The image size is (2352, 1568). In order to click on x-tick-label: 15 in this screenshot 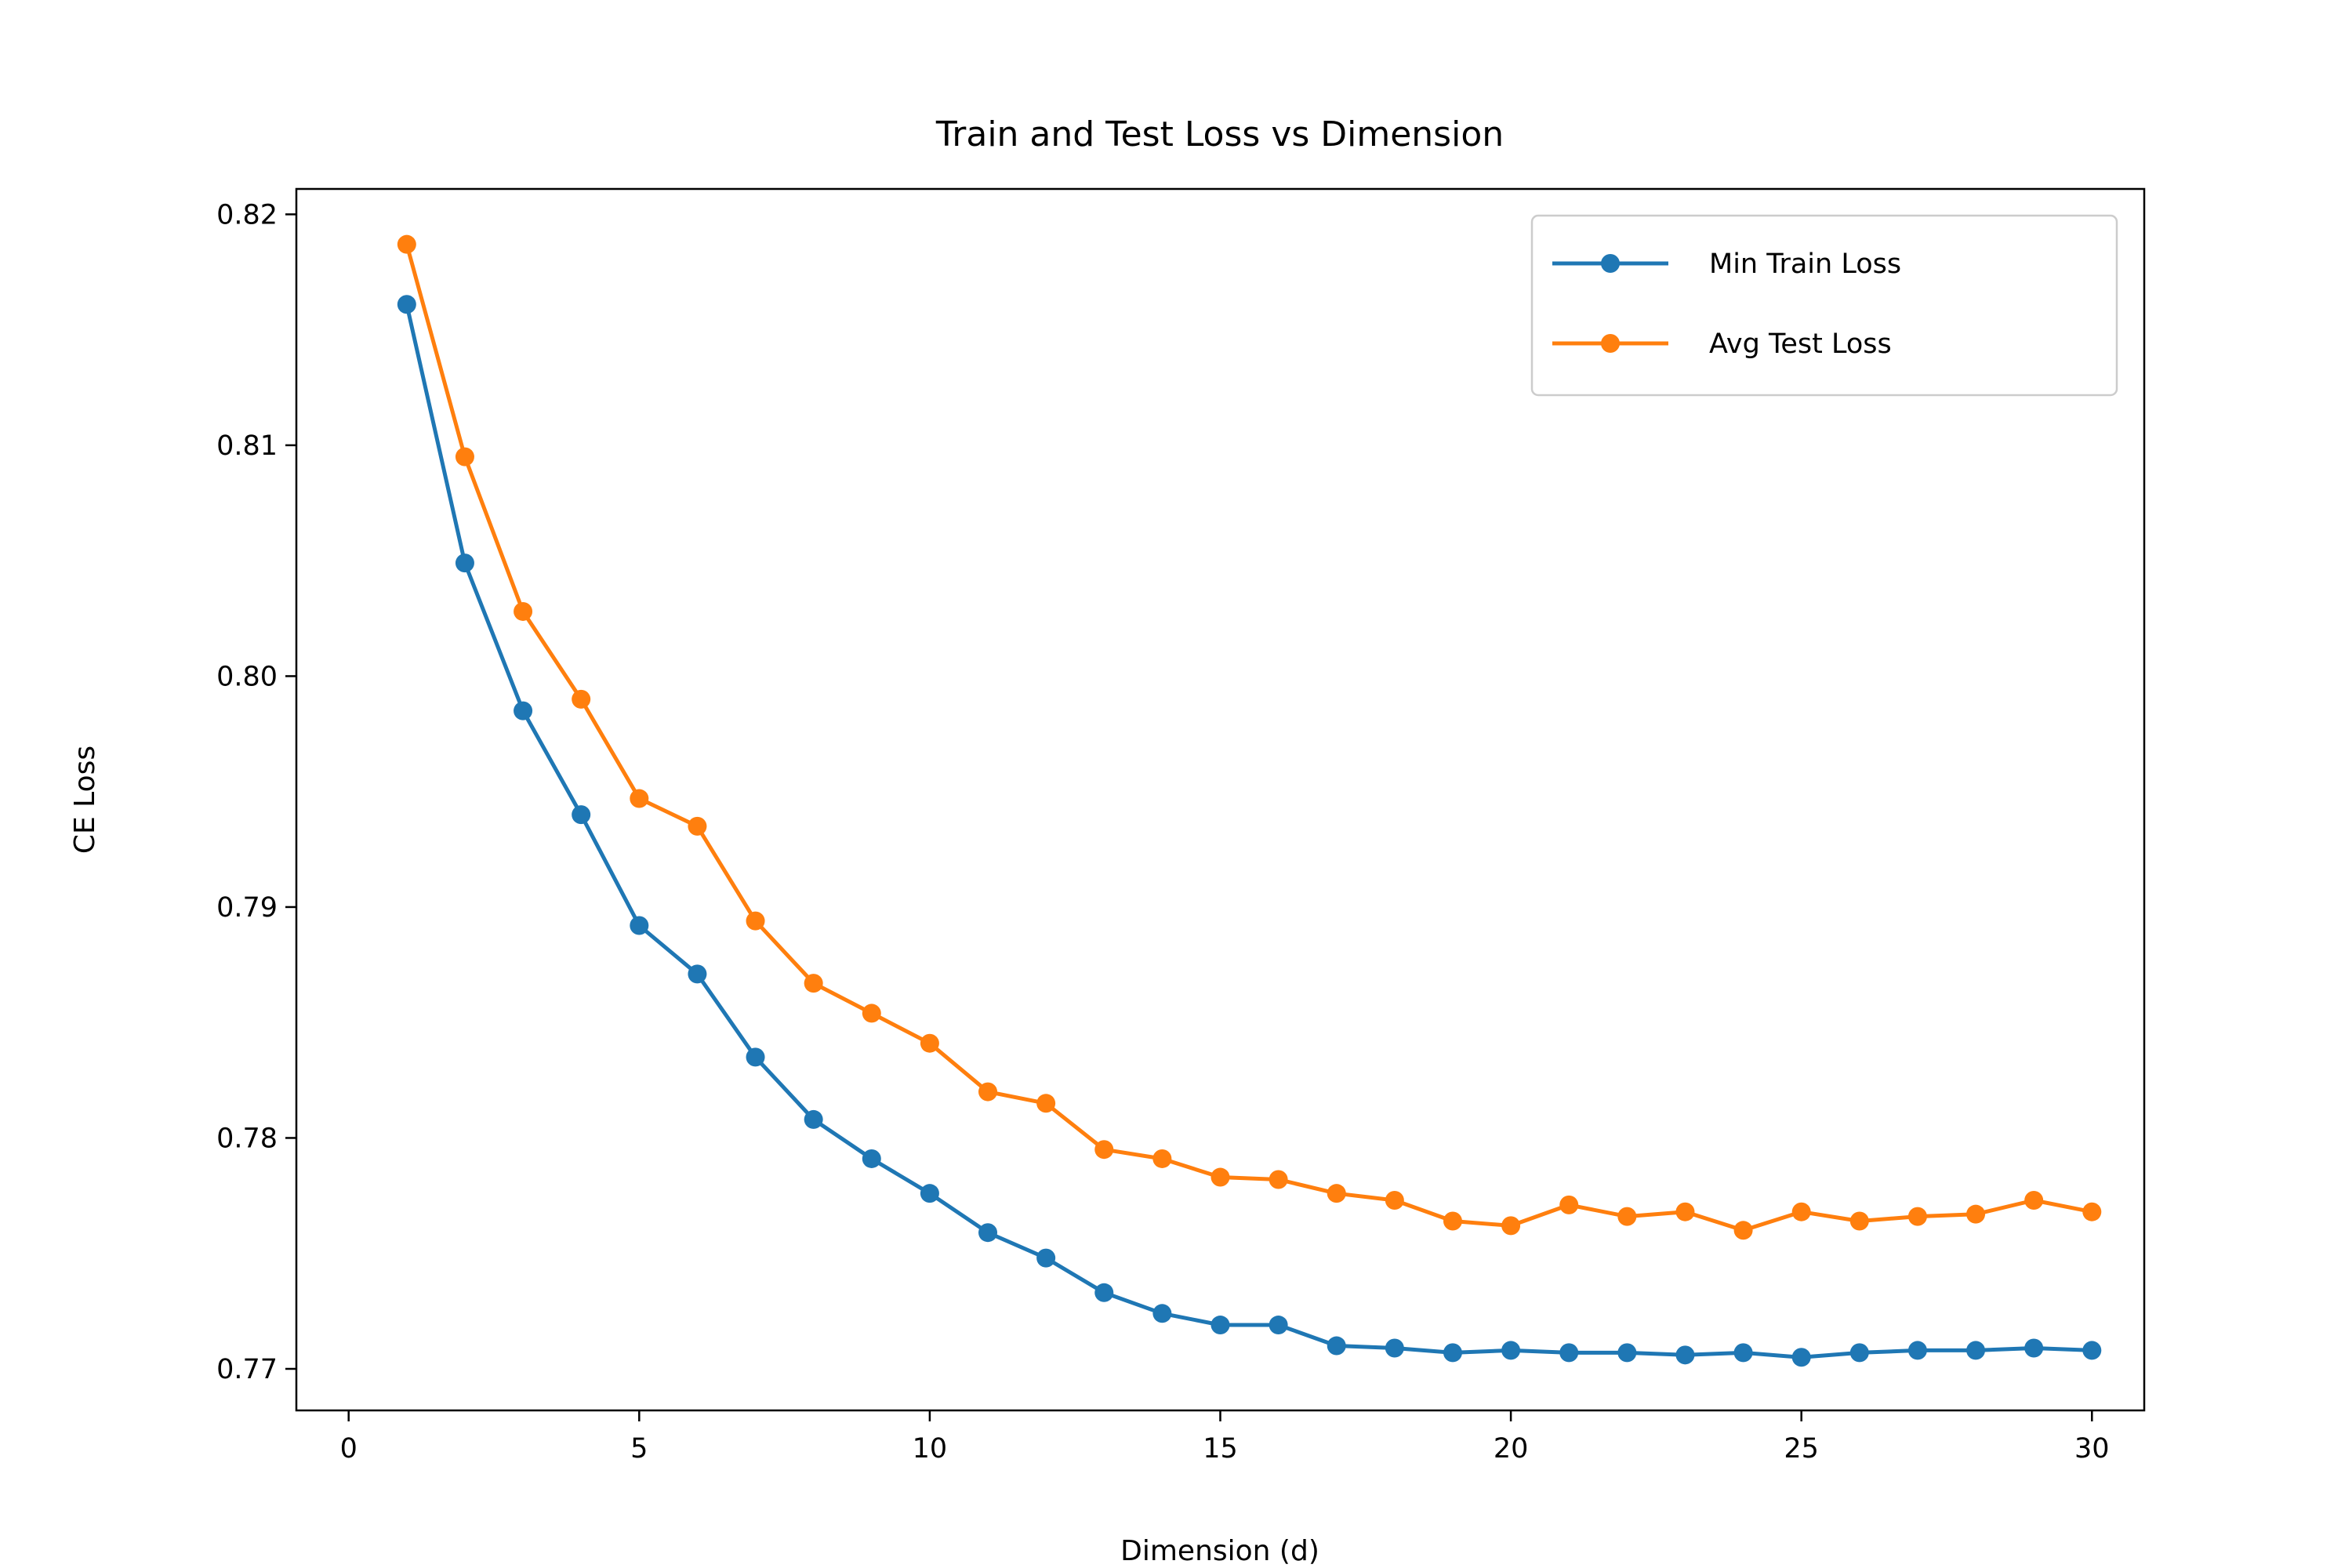, I will do `click(1220, 1449)`.